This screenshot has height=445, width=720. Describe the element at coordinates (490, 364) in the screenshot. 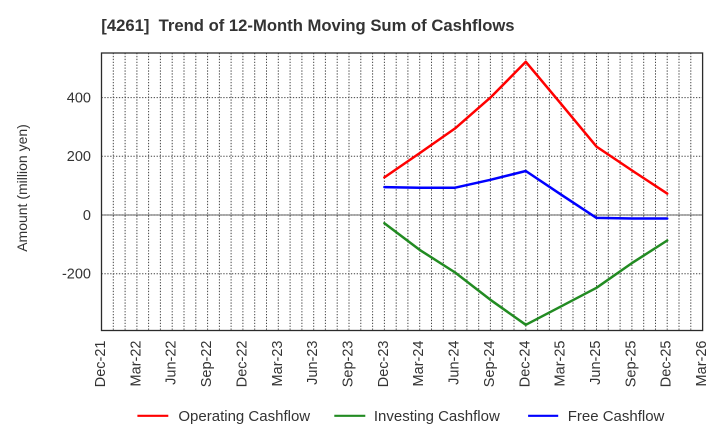

I see `svg-text: Sep-24` at that location.